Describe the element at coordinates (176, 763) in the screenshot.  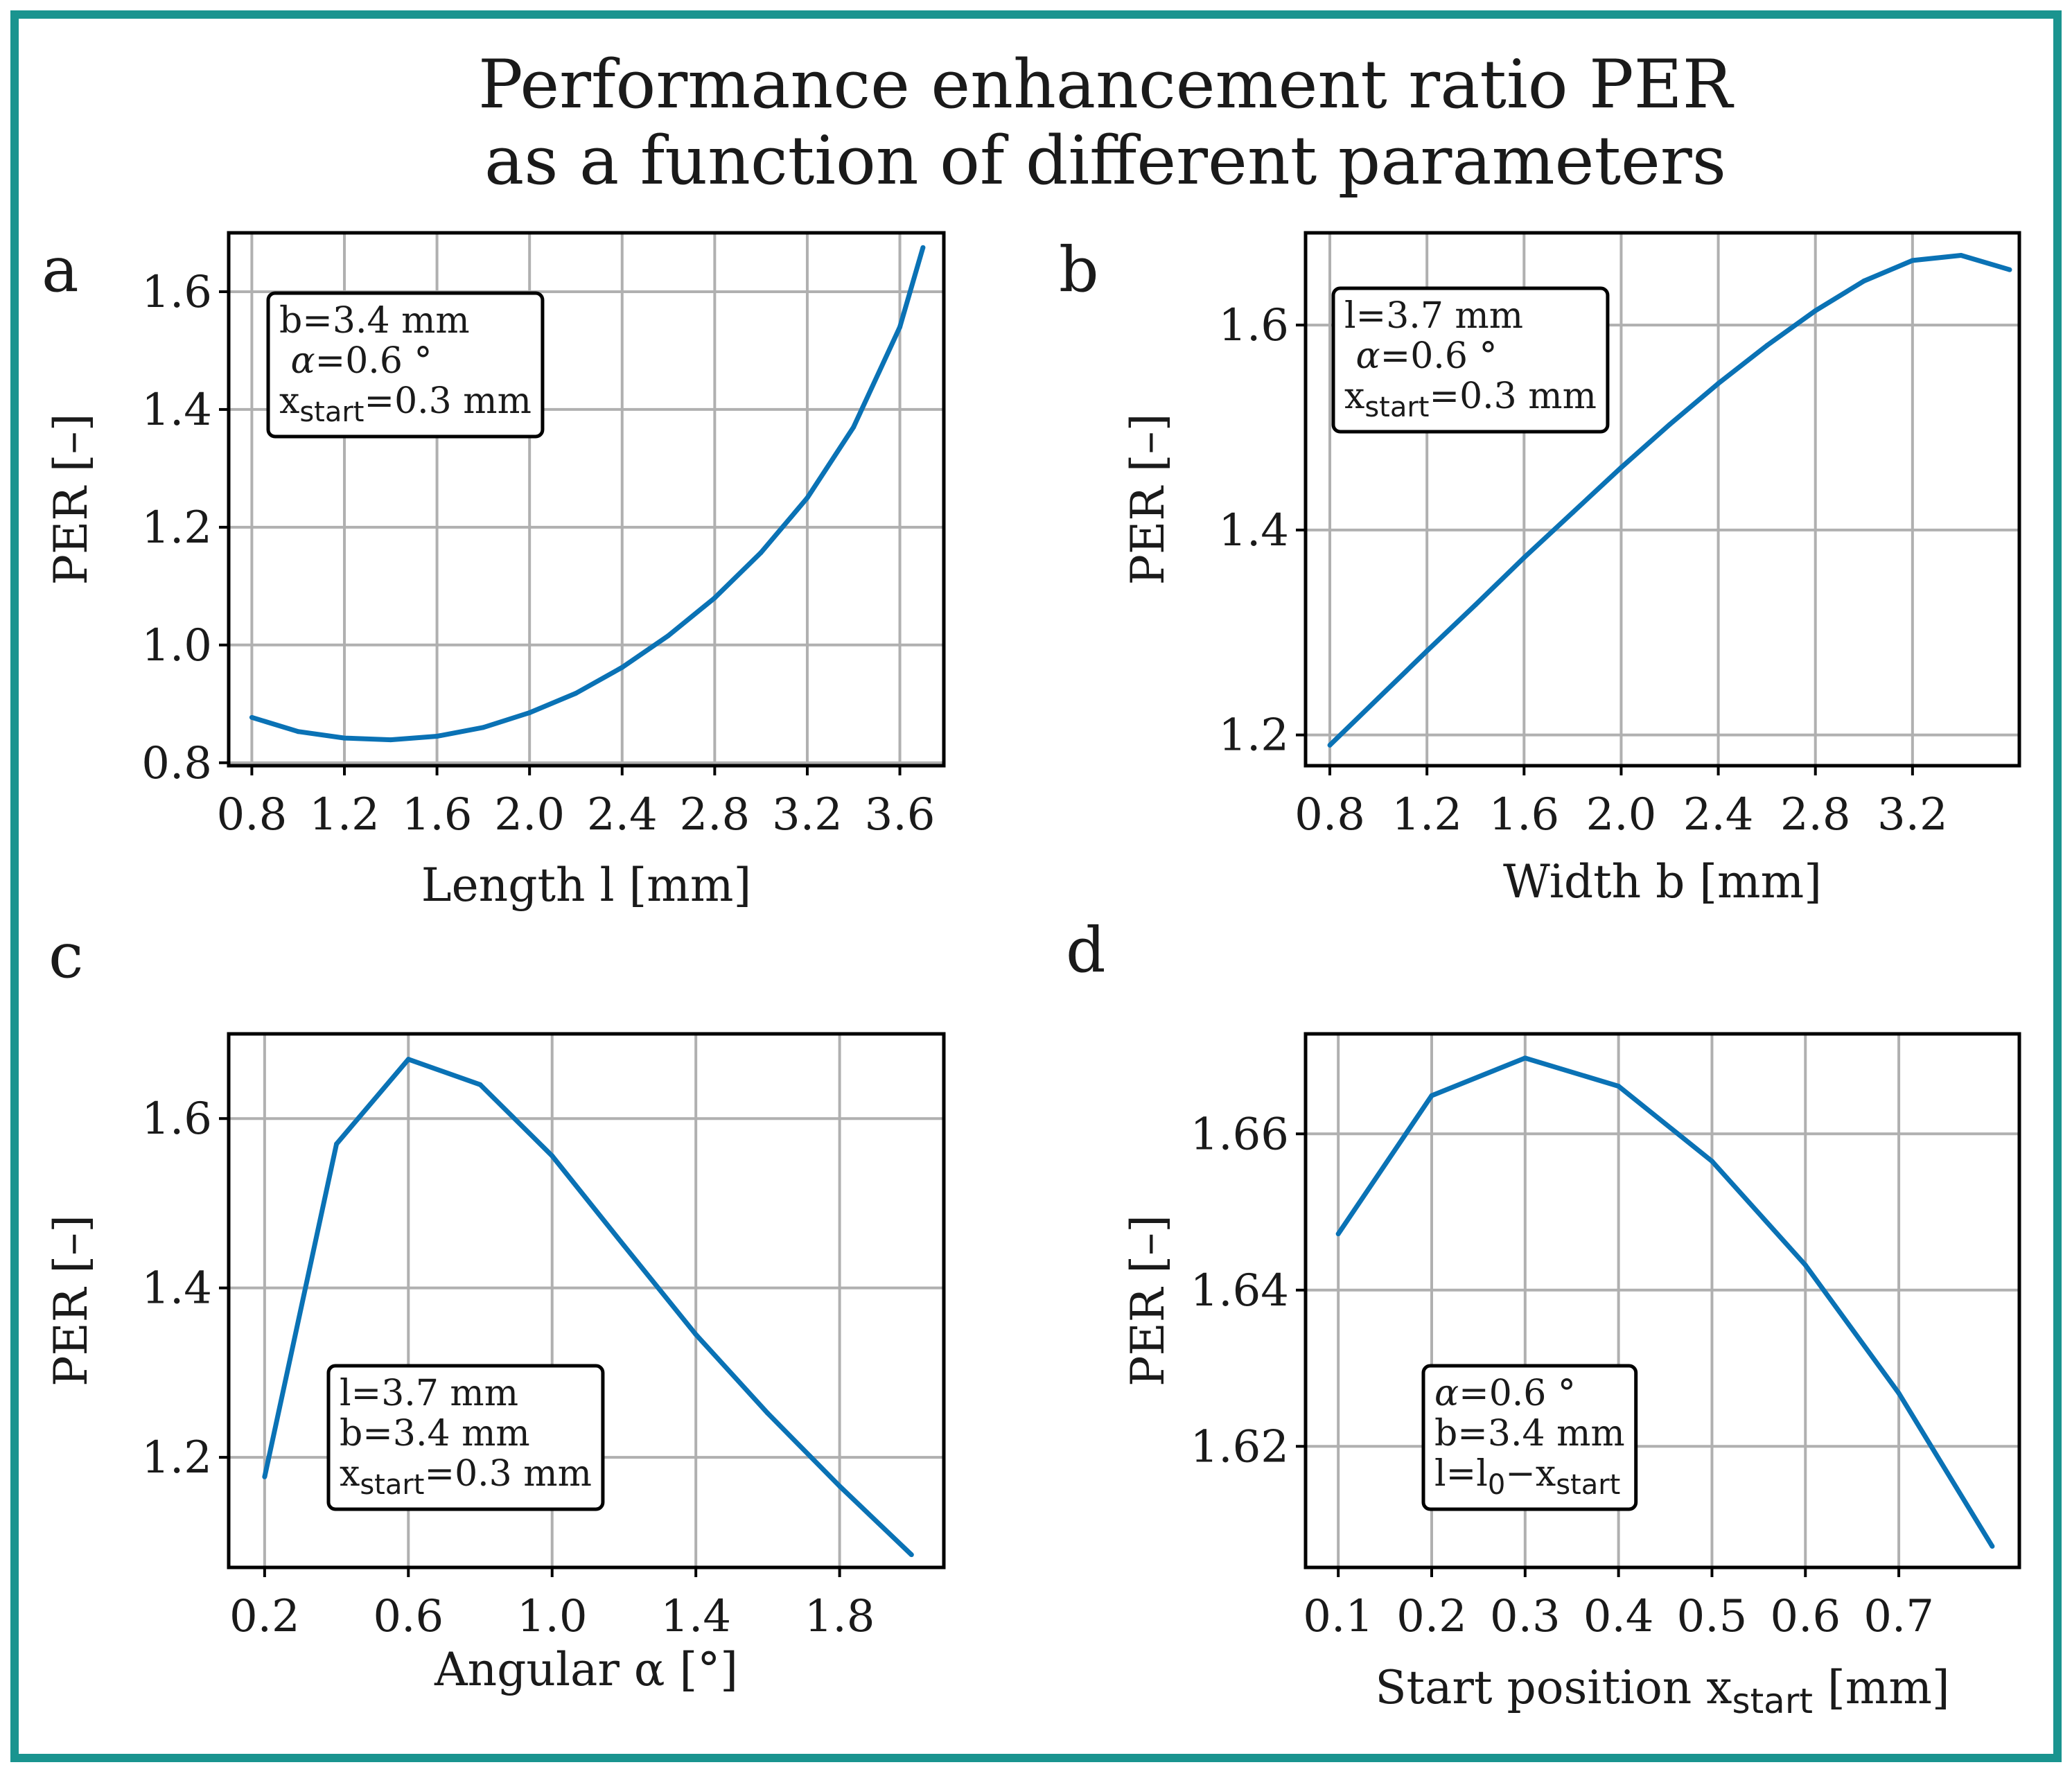
I see `y-tick-label: 0.8` at that location.